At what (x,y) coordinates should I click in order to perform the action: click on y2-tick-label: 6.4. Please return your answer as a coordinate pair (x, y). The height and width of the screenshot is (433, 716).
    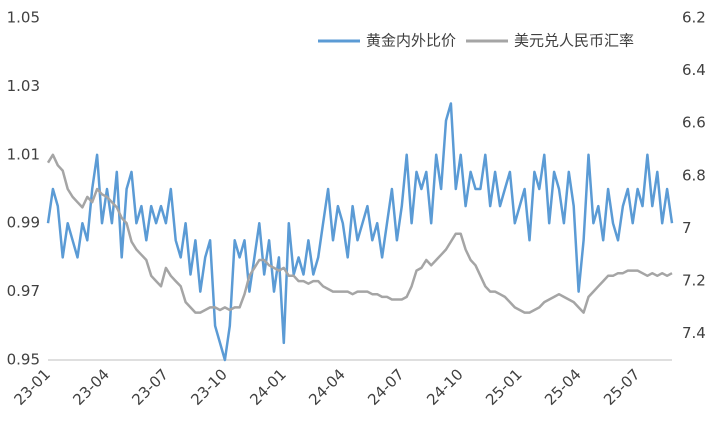
    Looking at the image, I should click on (694, 70).